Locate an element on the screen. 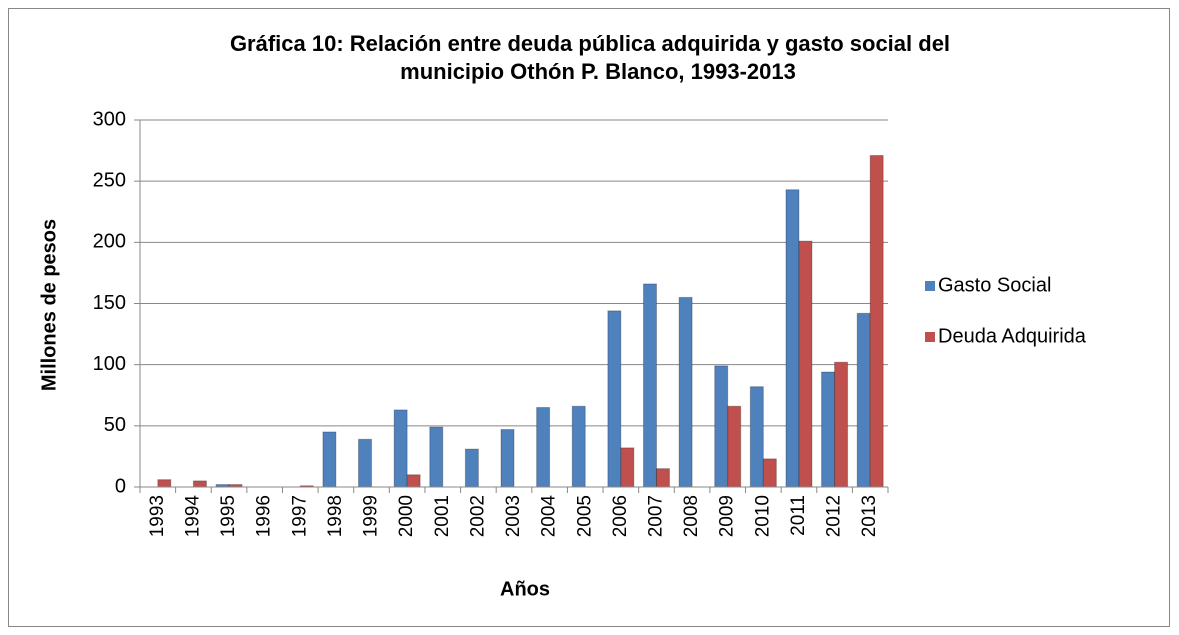 This screenshot has height=635, width=1179. x-tick-label: 2012 is located at coordinates (834, 516).